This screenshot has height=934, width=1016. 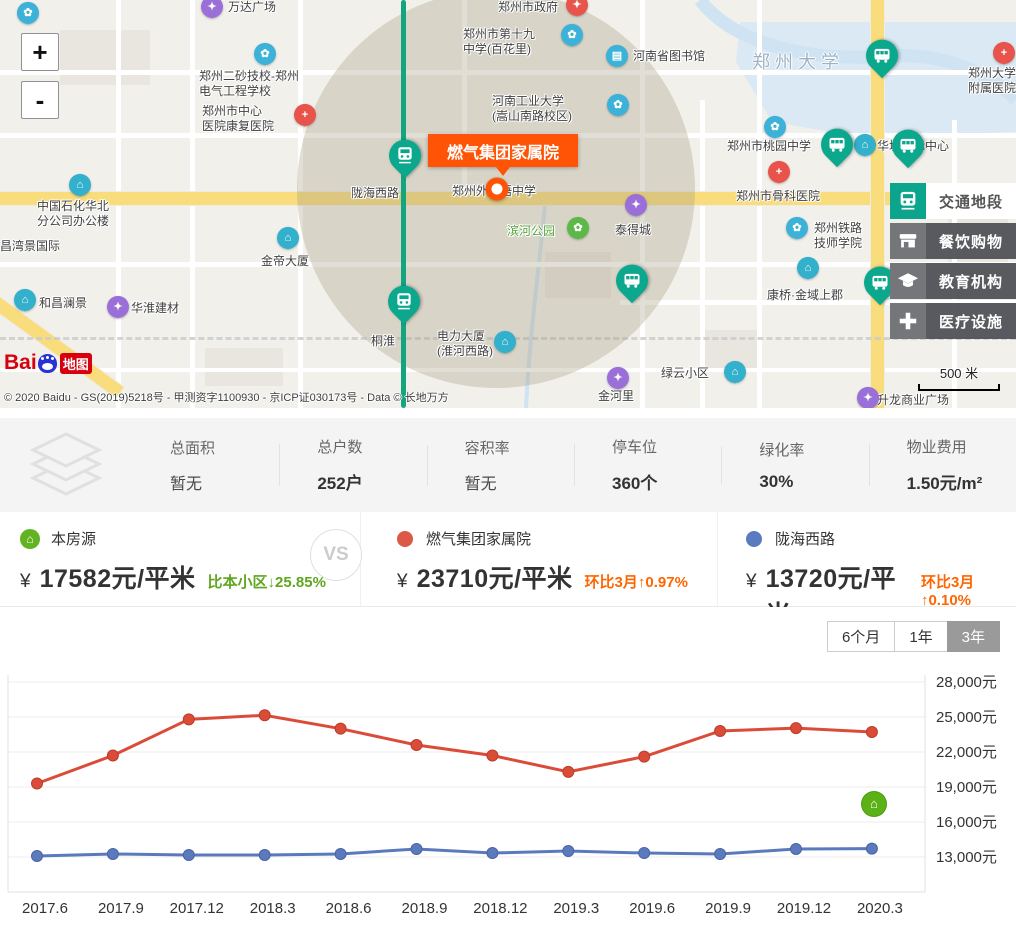 I want to click on svg-text: 16,000元, so click(x=966, y=822).